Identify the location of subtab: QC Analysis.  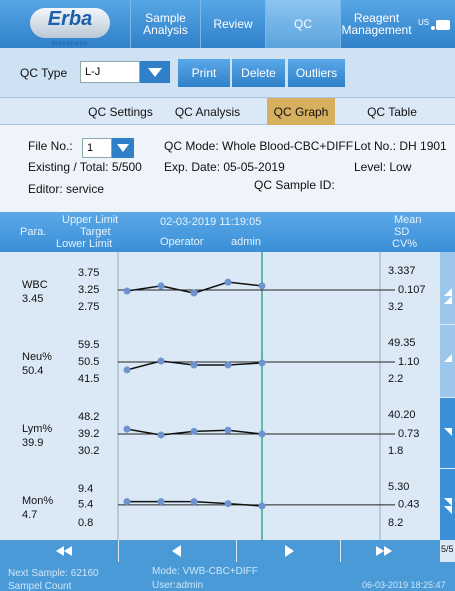
(207, 111).